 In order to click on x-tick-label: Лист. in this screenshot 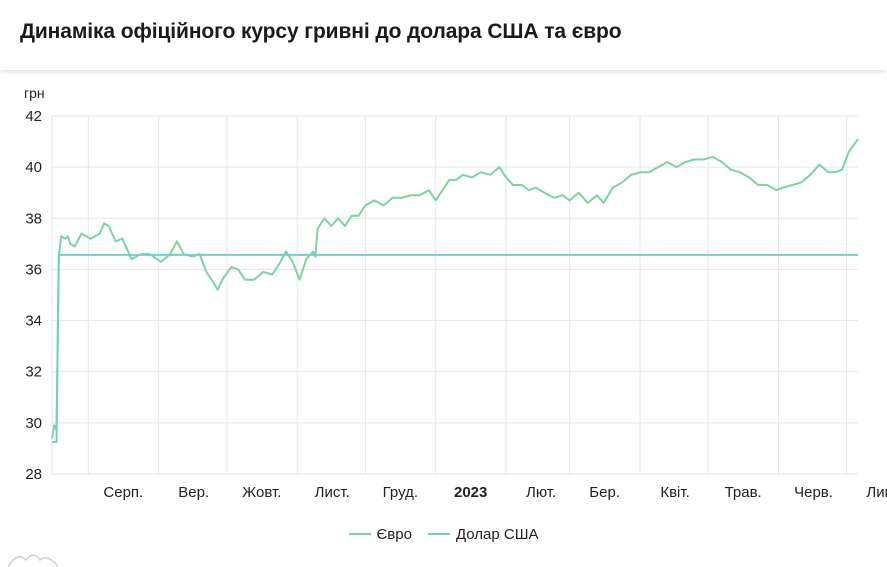, I will do `click(332, 492)`.